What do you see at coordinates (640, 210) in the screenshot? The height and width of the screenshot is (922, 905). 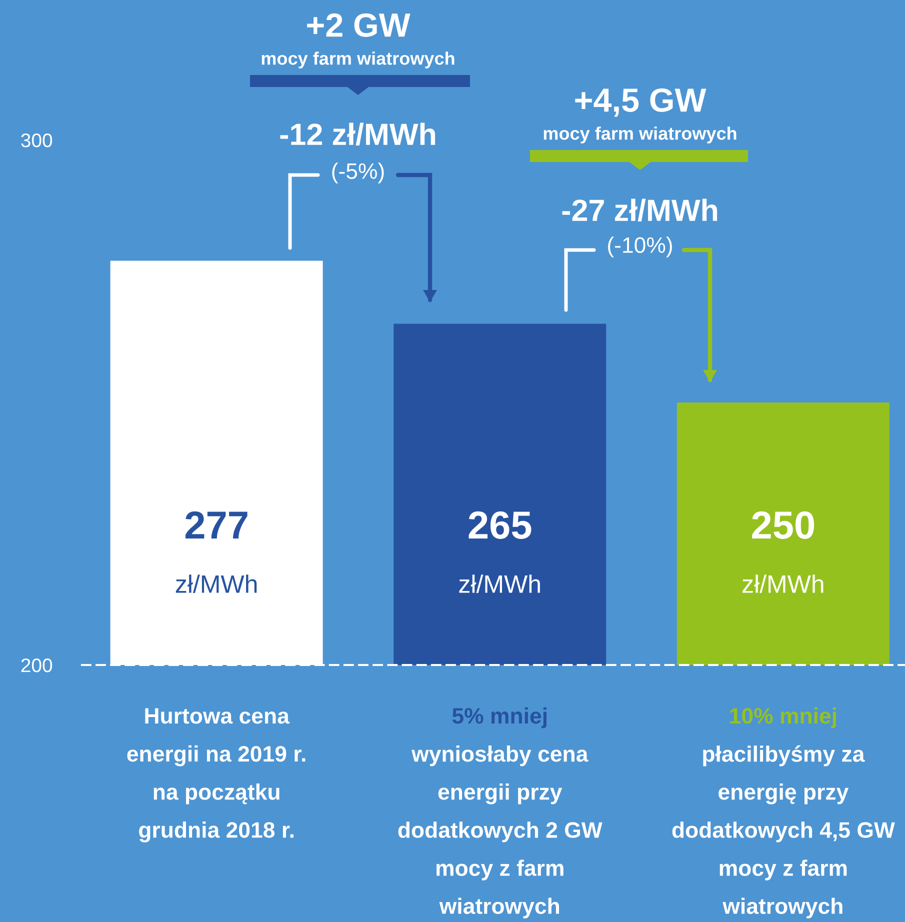 I see `annotation: -27 zł/MWh` at bounding box center [640, 210].